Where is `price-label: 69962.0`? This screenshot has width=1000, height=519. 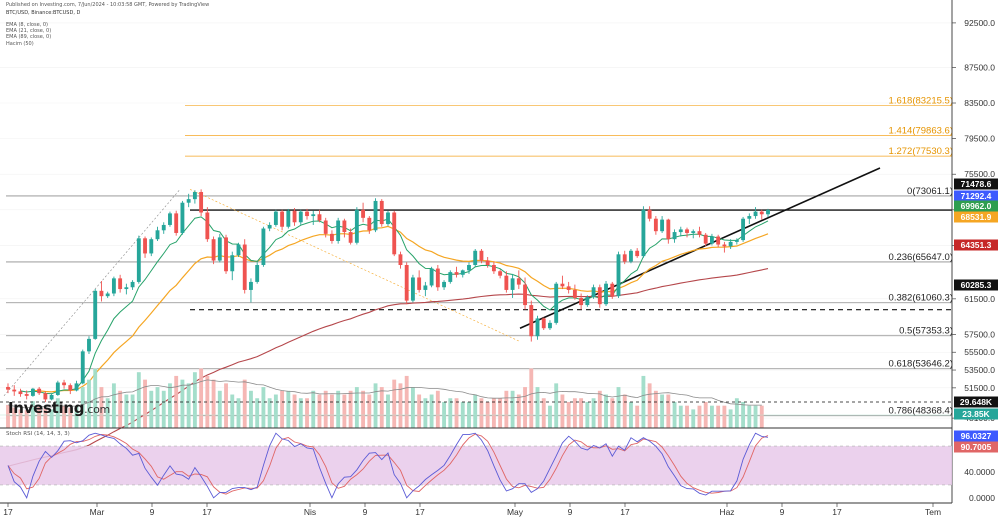 price-label: 69962.0 is located at coordinates (976, 206).